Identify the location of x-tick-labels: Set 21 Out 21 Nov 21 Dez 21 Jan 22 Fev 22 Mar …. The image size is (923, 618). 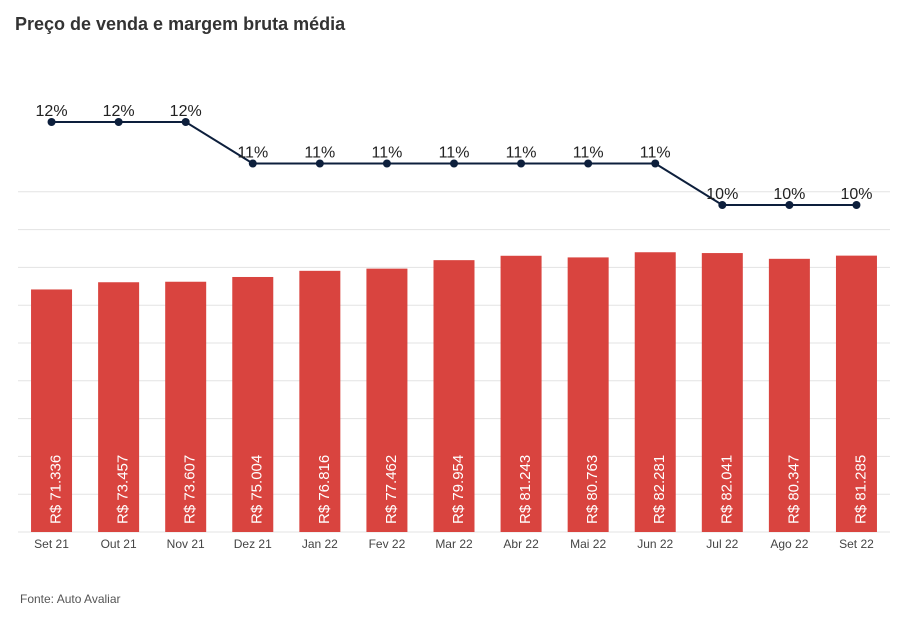
(454, 544).